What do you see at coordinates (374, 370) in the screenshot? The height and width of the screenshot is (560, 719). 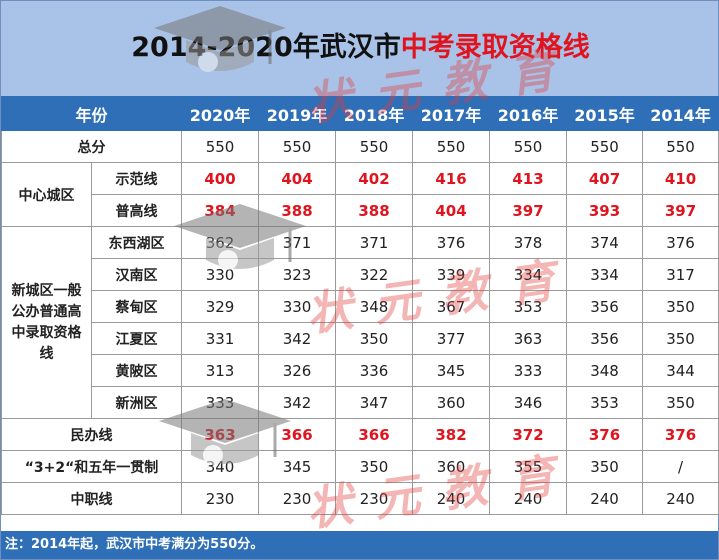 I see `table-cell: 336` at bounding box center [374, 370].